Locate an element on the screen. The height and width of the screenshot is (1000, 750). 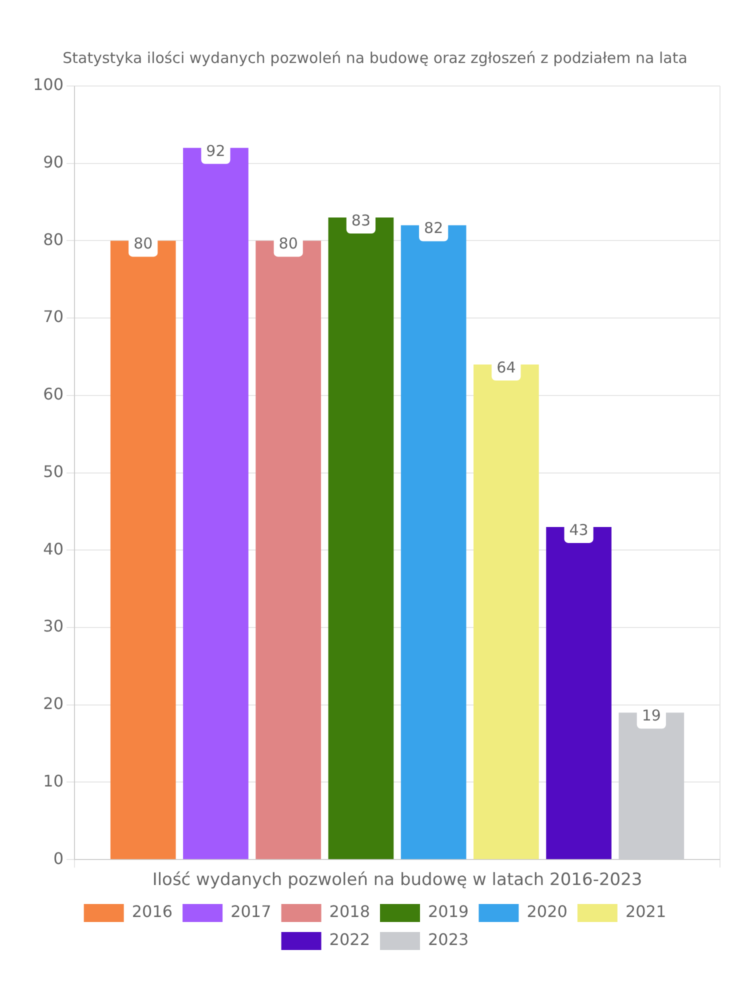
data-label: 43 is located at coordinates (578, 529).